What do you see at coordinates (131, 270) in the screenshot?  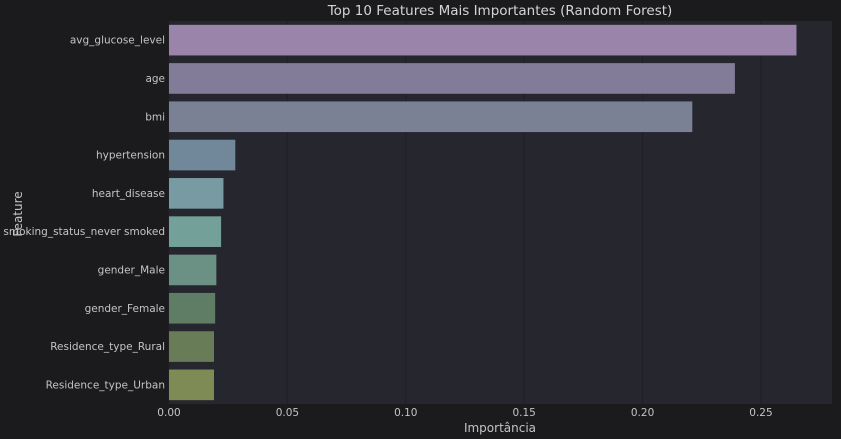 I see `y-tick-label: gender_Male` at bounding box center [131, 270].